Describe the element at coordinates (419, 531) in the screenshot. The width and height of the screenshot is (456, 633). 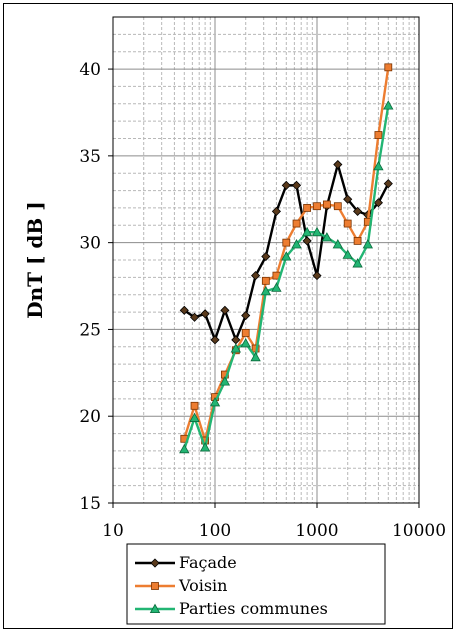
I see `x-tick-label: 10000` at that location.